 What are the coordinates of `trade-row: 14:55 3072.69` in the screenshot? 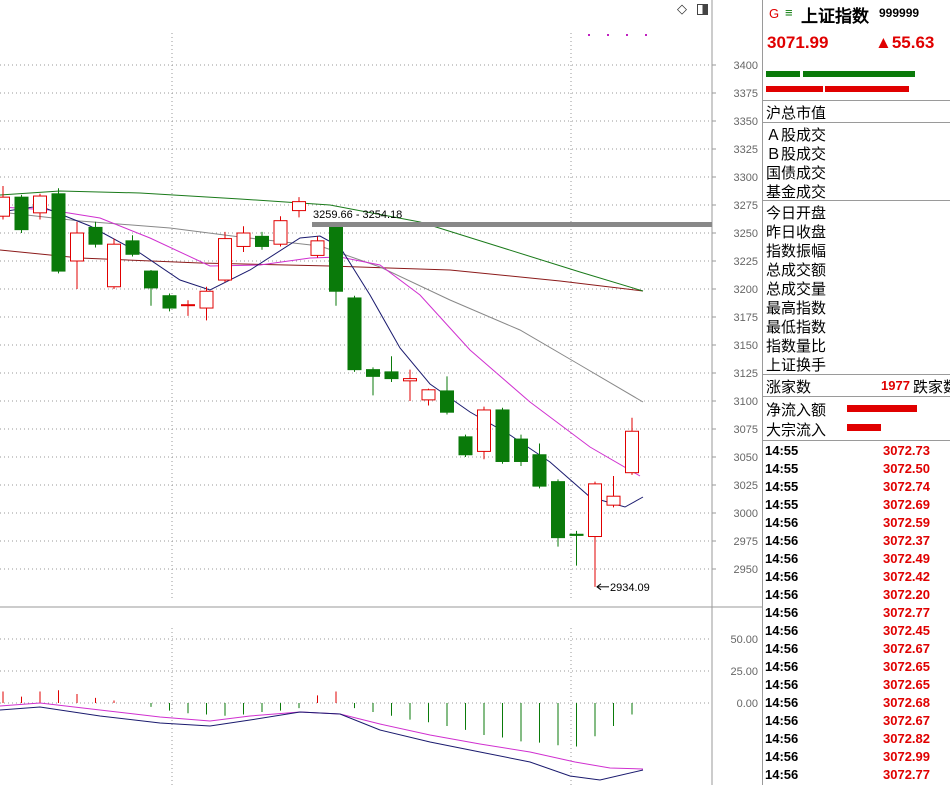 It's located at (847, 504).